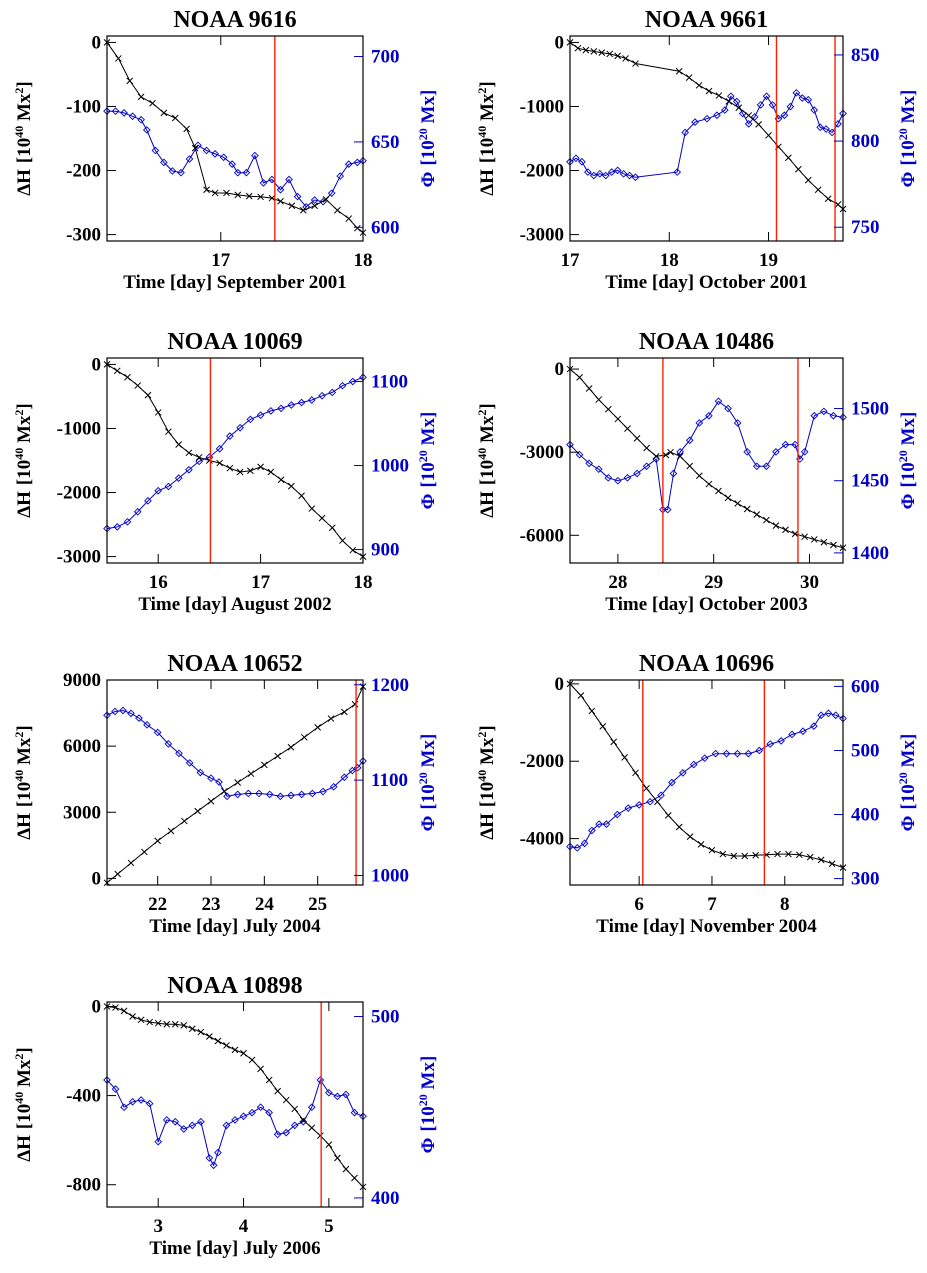 The width and height of the screenshot is (927, 1273). I want to click on y-right-tick-label: 1500, so click(870, 409).